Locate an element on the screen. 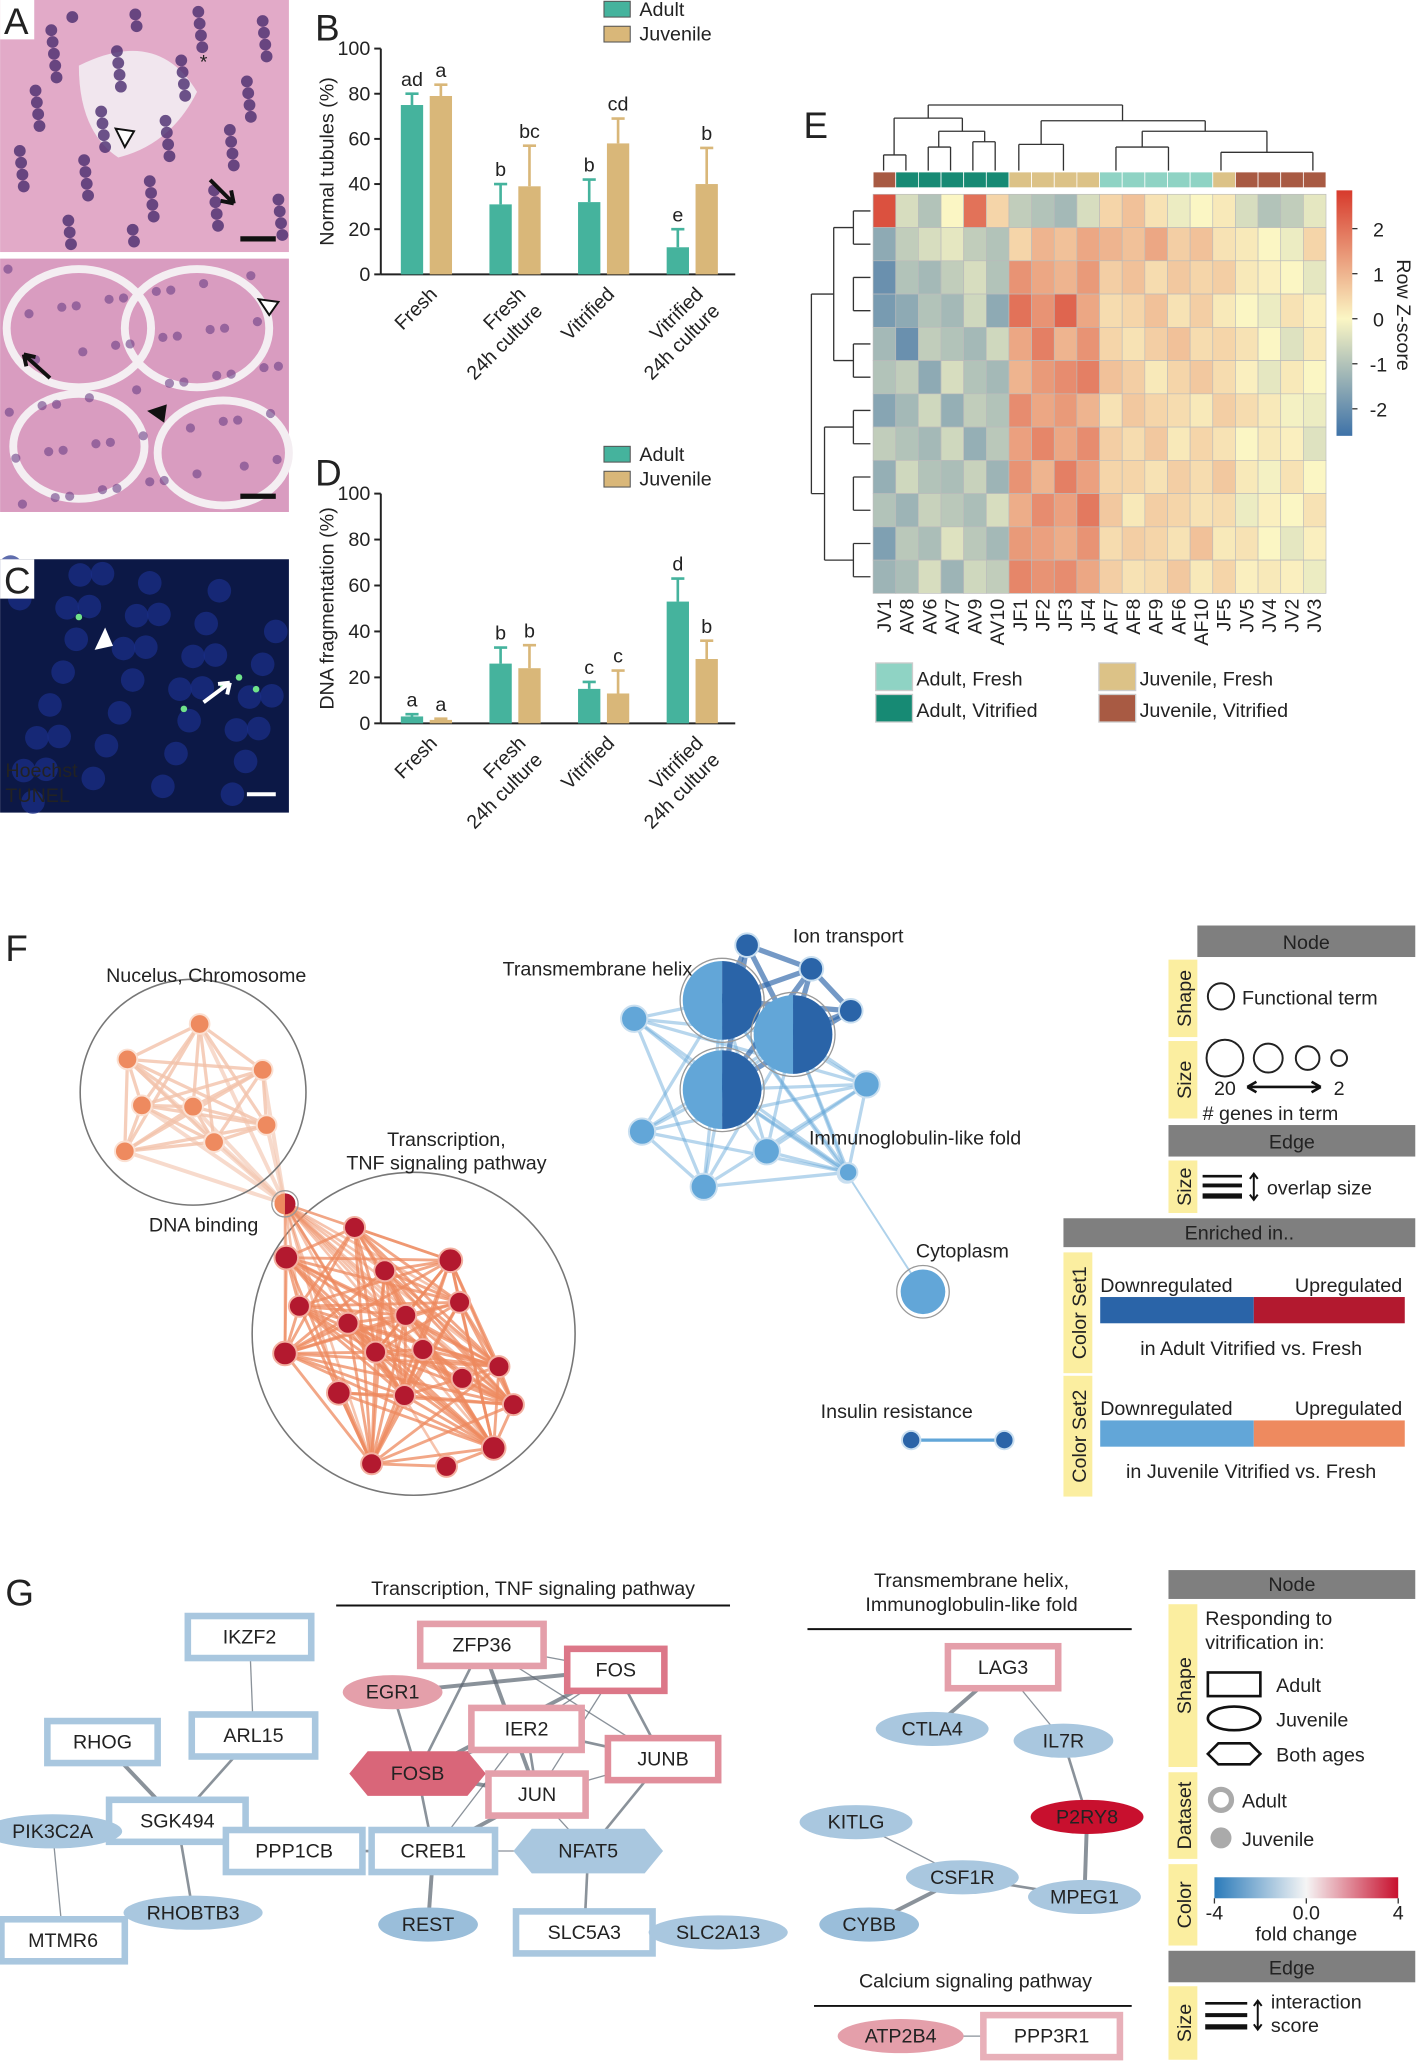 The image size is (1418, 2065). gene-label: IKZF2 is located at coordinates (250, 1638).